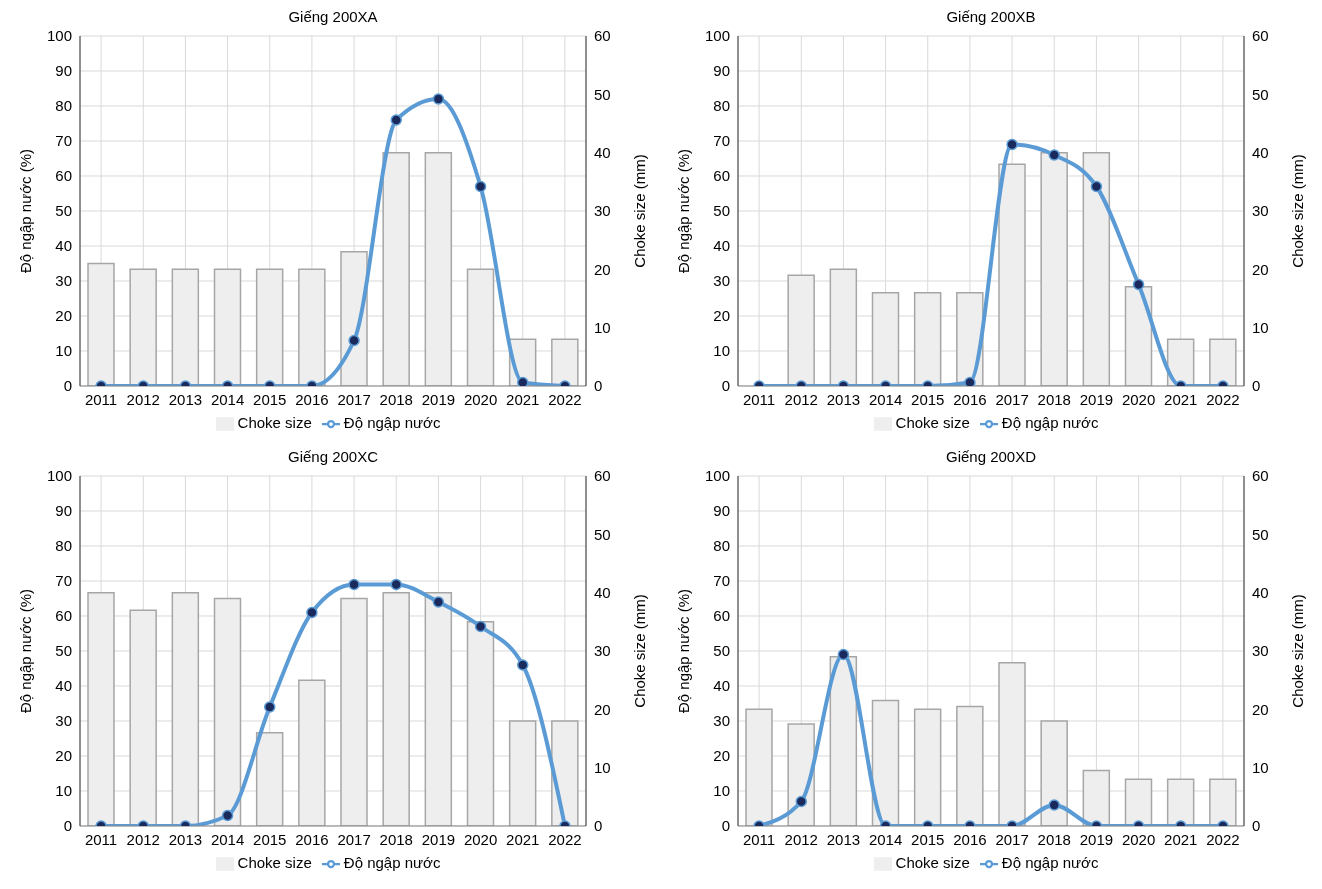 The height and width of the screenshot is (889, 1322). Describe the element at coordinates (333, 457) in the screenshot. I see `chart-title: Giếng 200XC` at that location.